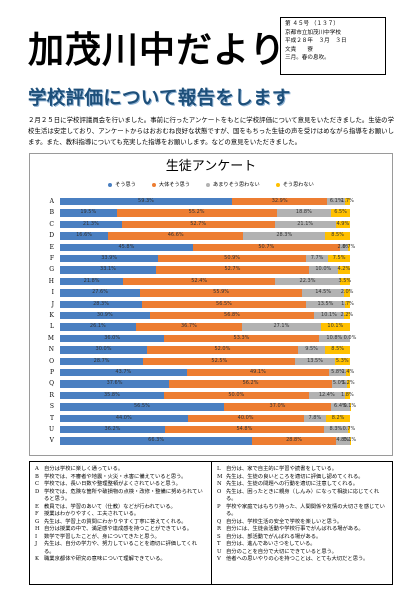 This screenshot has width=420, height=594. Describe the element at coordinates (121, 478) in the screenshot. I see `survey-item: B 学校では、不審者や地震・火災・水害に備えていると思う。` at that location.